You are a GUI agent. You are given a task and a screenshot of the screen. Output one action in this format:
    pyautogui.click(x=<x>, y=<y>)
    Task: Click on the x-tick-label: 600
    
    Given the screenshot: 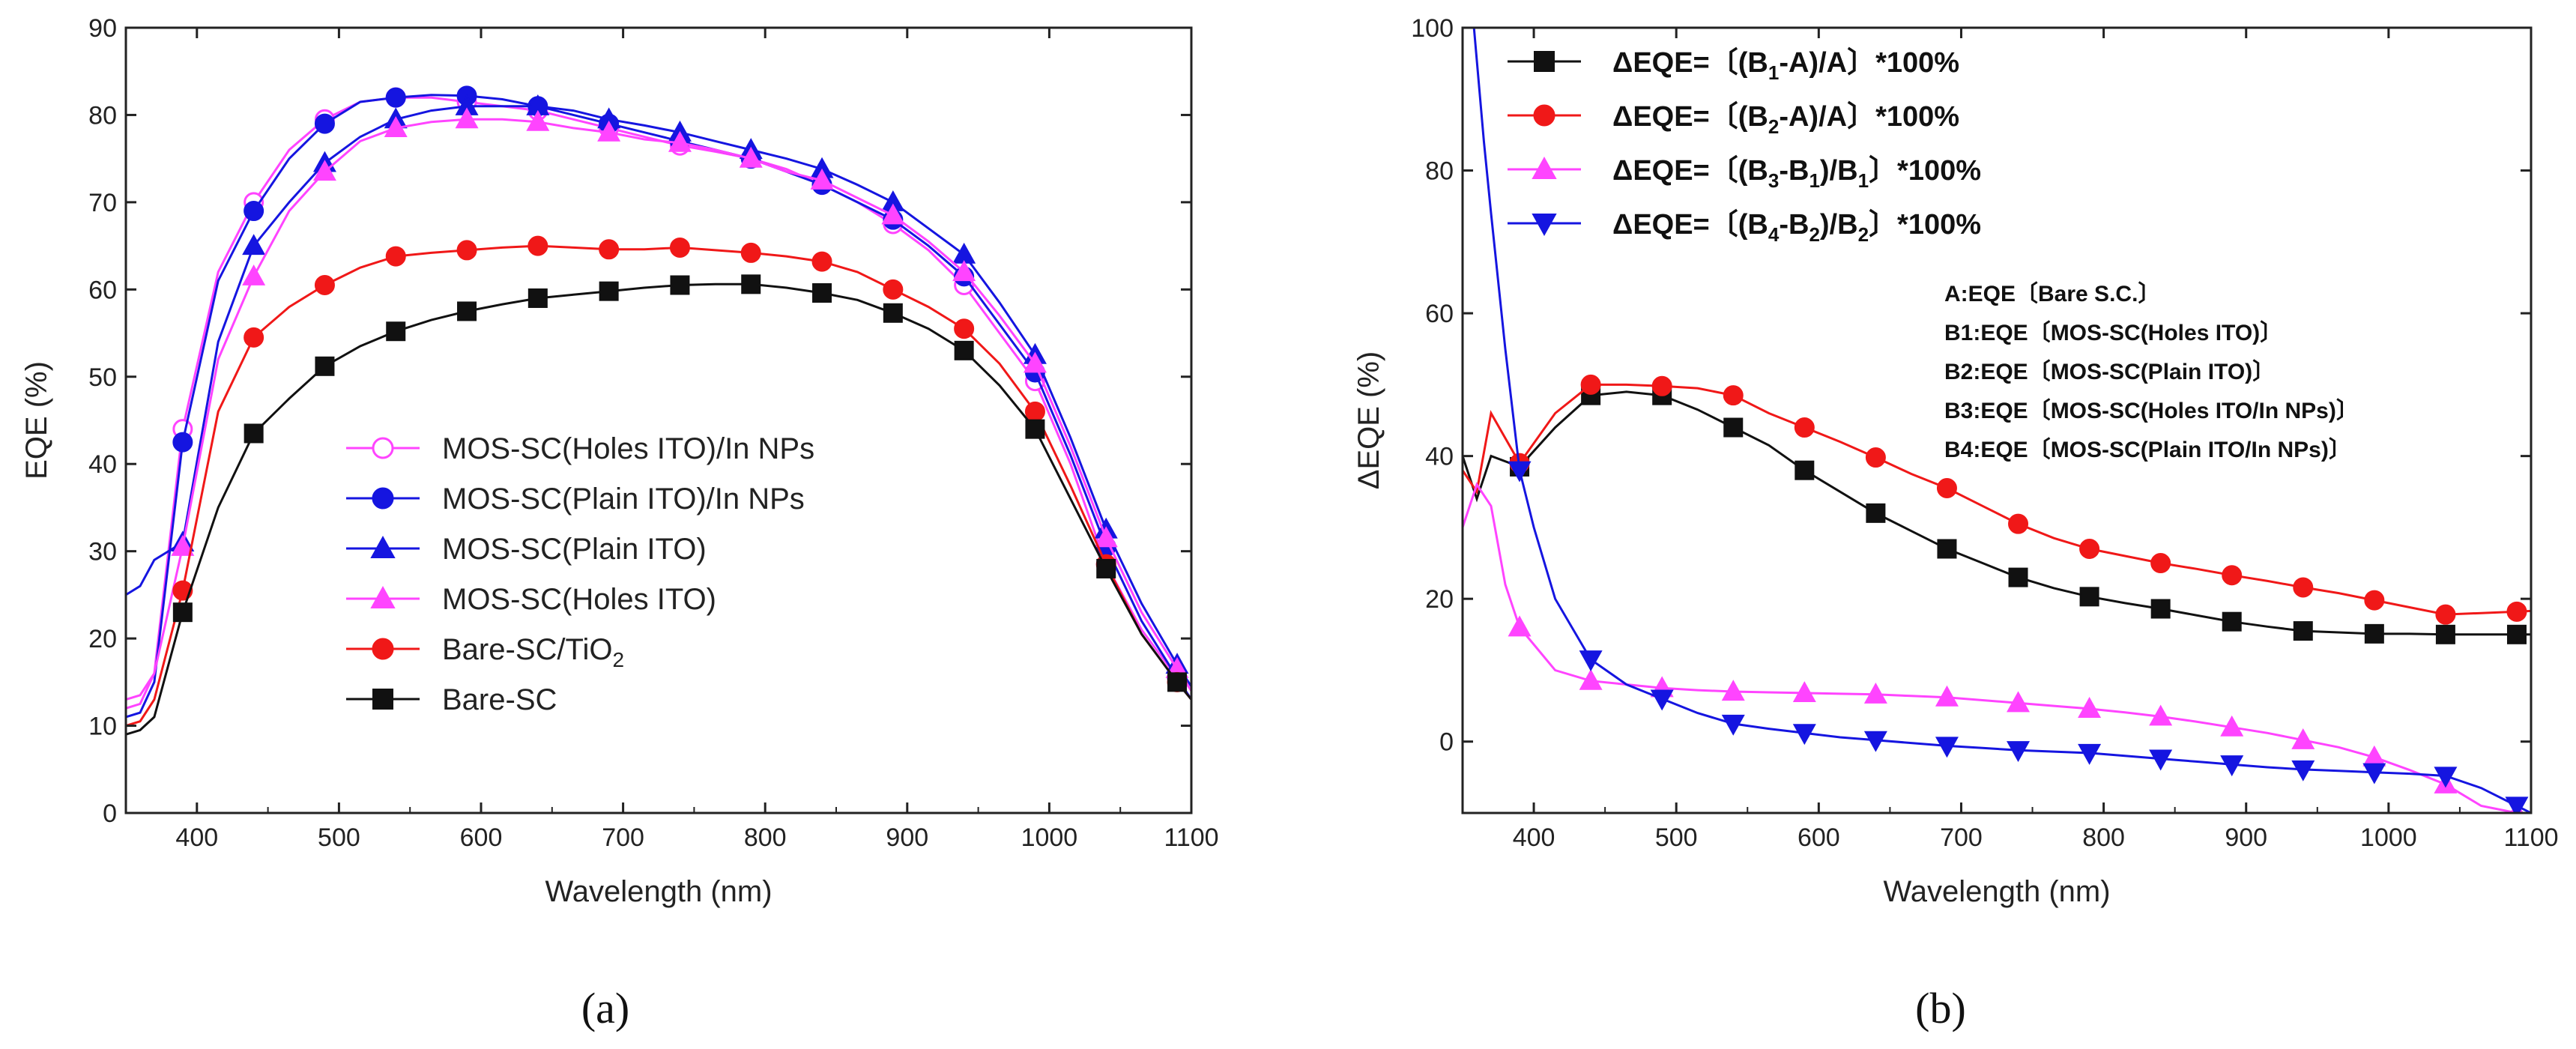 What is the action you would take?
    pyautogui.click(x=481, y=837)
    